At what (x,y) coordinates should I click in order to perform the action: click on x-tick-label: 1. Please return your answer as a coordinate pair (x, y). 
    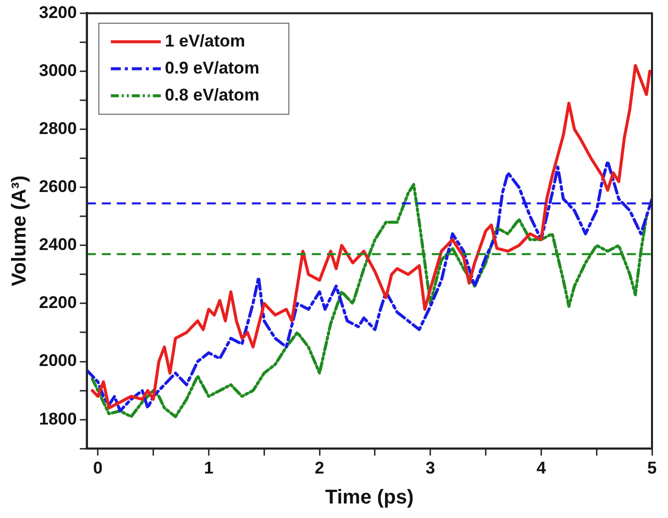
    Looking at the image, I should click on (209, 468).